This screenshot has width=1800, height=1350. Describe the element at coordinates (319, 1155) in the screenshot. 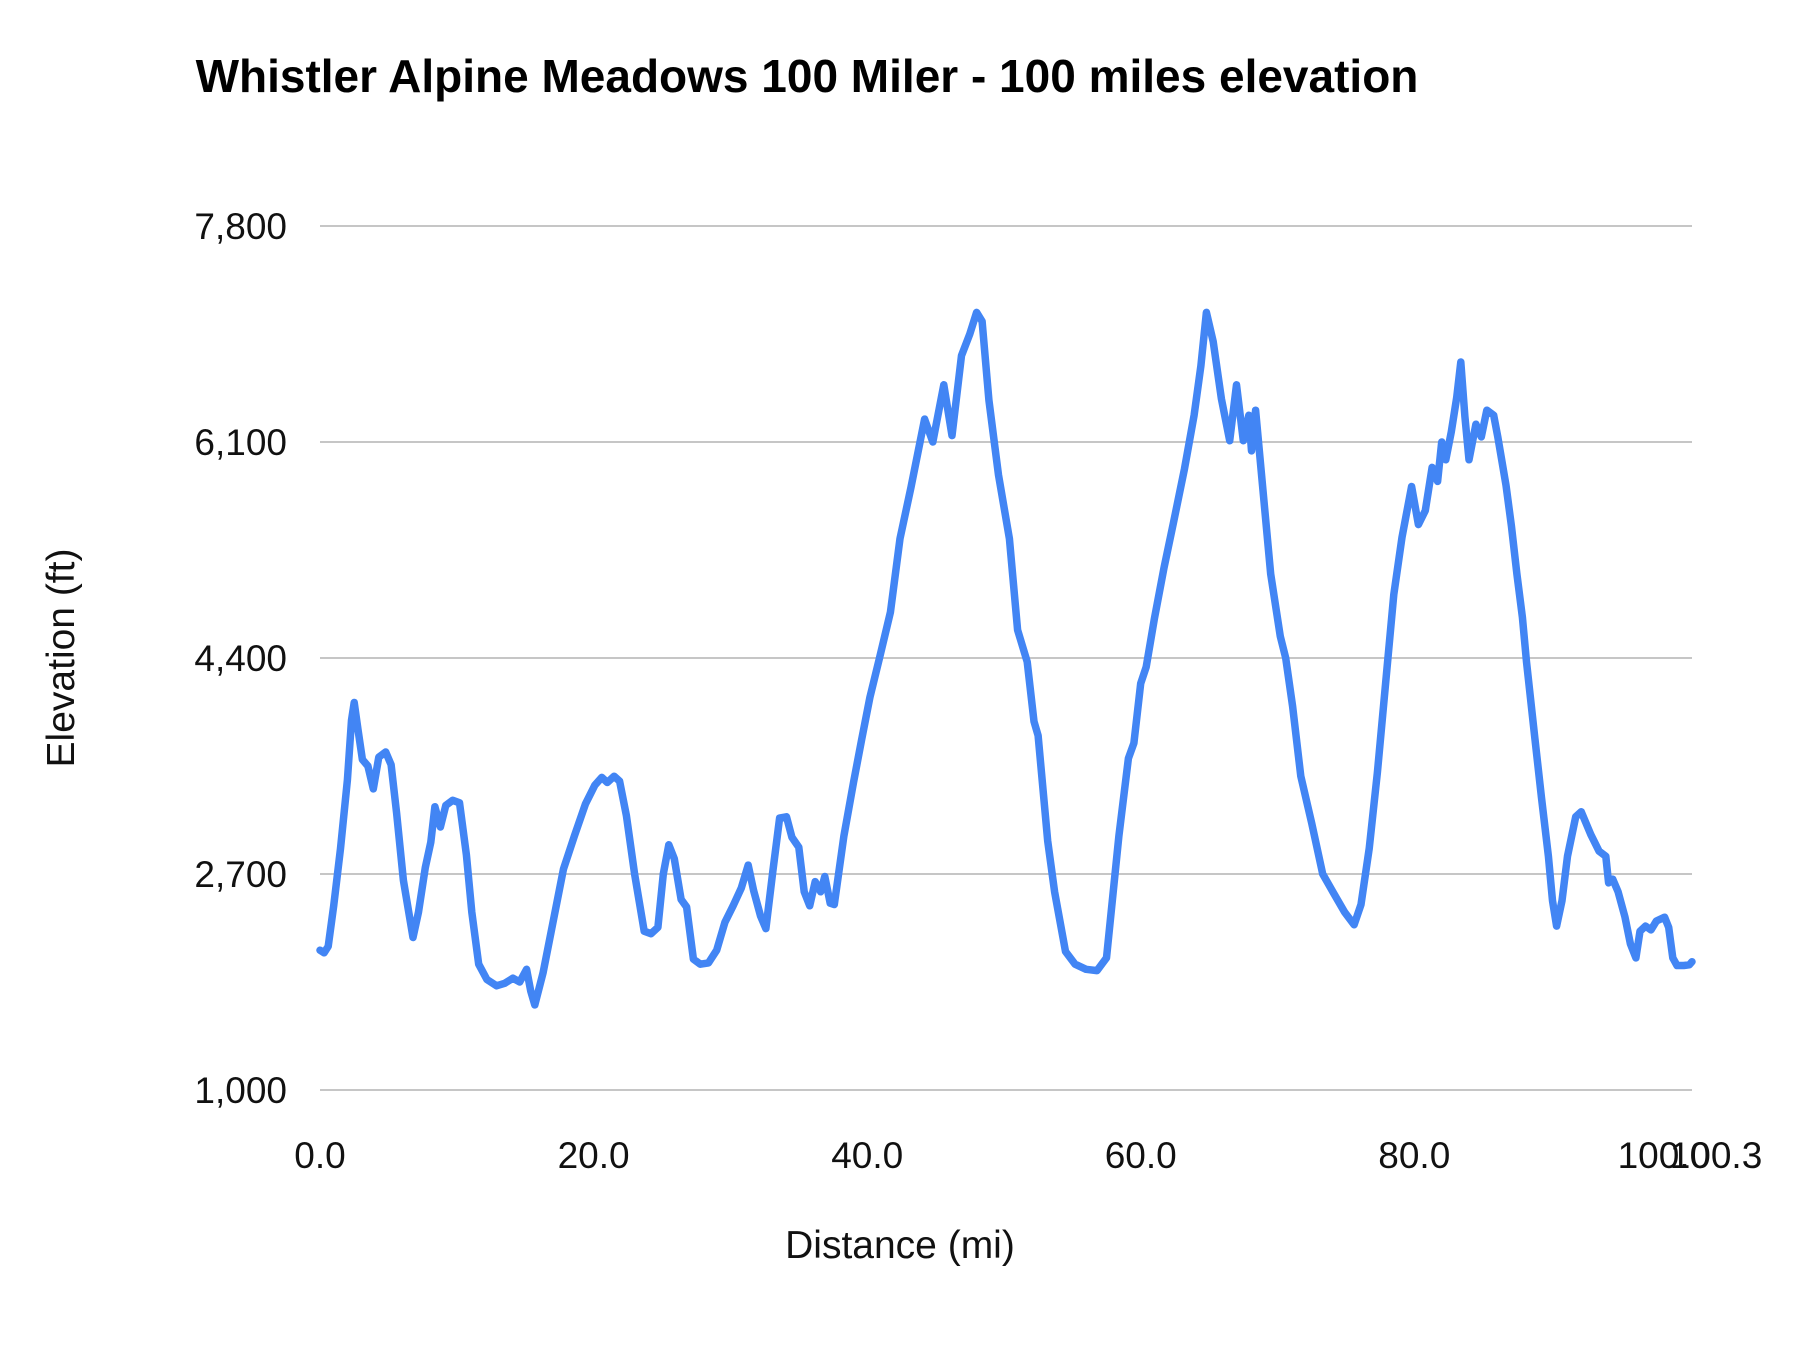

I see `x-tick-label: 0.0` at that location.